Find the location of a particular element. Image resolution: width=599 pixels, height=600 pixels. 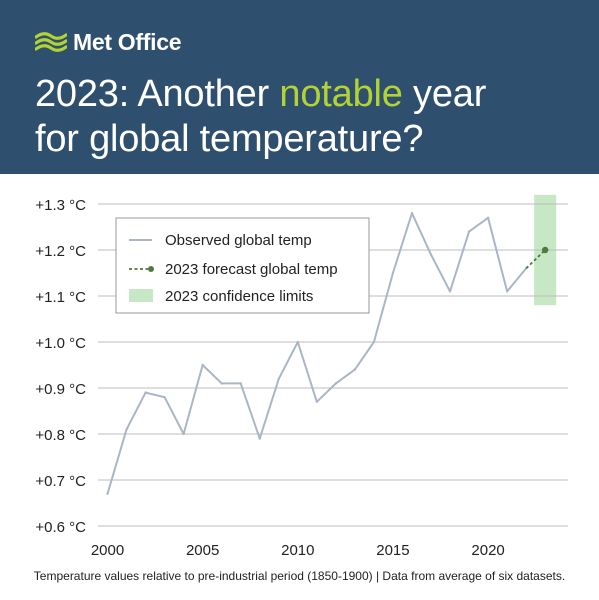

legend-forecast-label: 2023 forecast global temp is located at coordinates (251, 269).